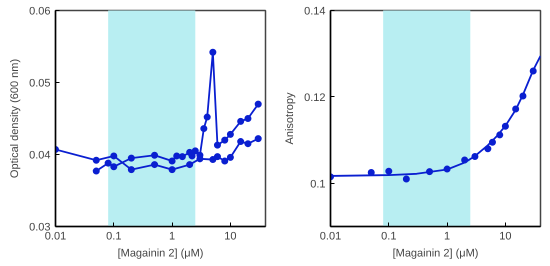  Describe the element at coordinates (290, 118) in the screenshot. I see `y-axis-title: Anisotropy` at that location.